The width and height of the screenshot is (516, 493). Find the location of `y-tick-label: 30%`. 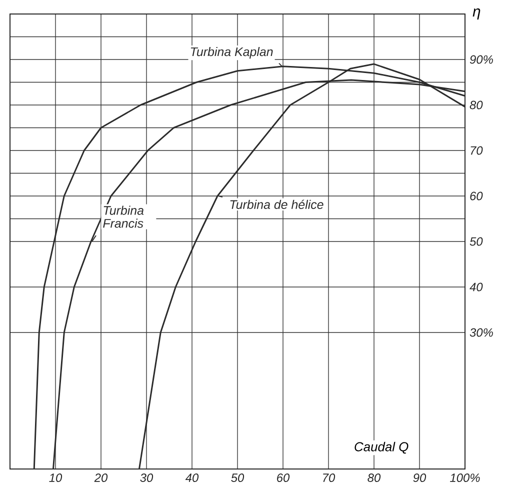

y-tick-label: 30% is located at coordinates (481, 332).